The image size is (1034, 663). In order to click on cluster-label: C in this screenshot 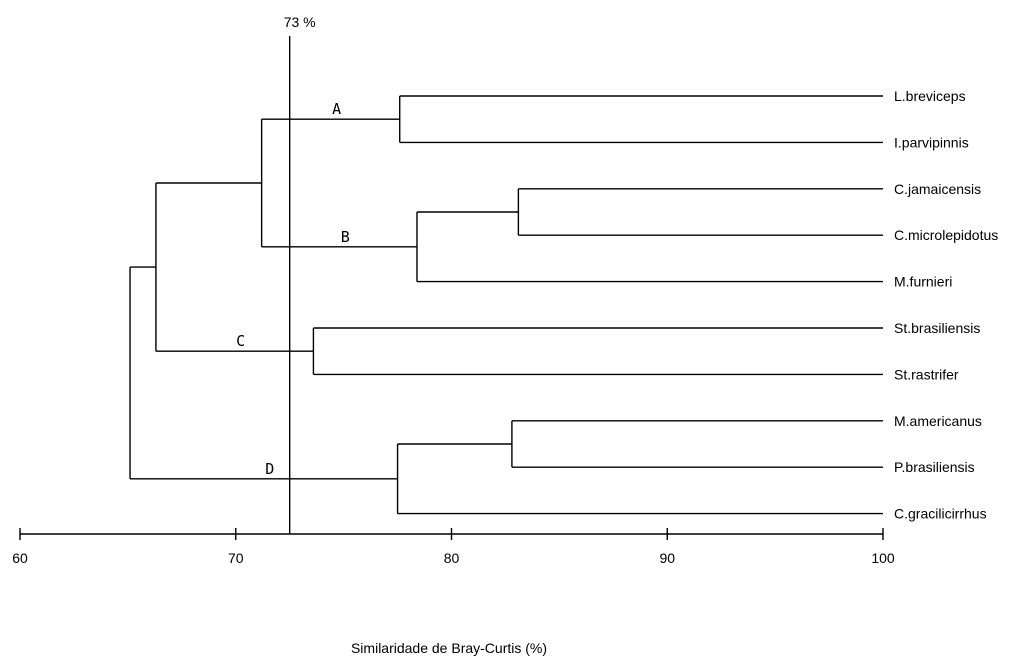, I will do `click(240, 341)`.